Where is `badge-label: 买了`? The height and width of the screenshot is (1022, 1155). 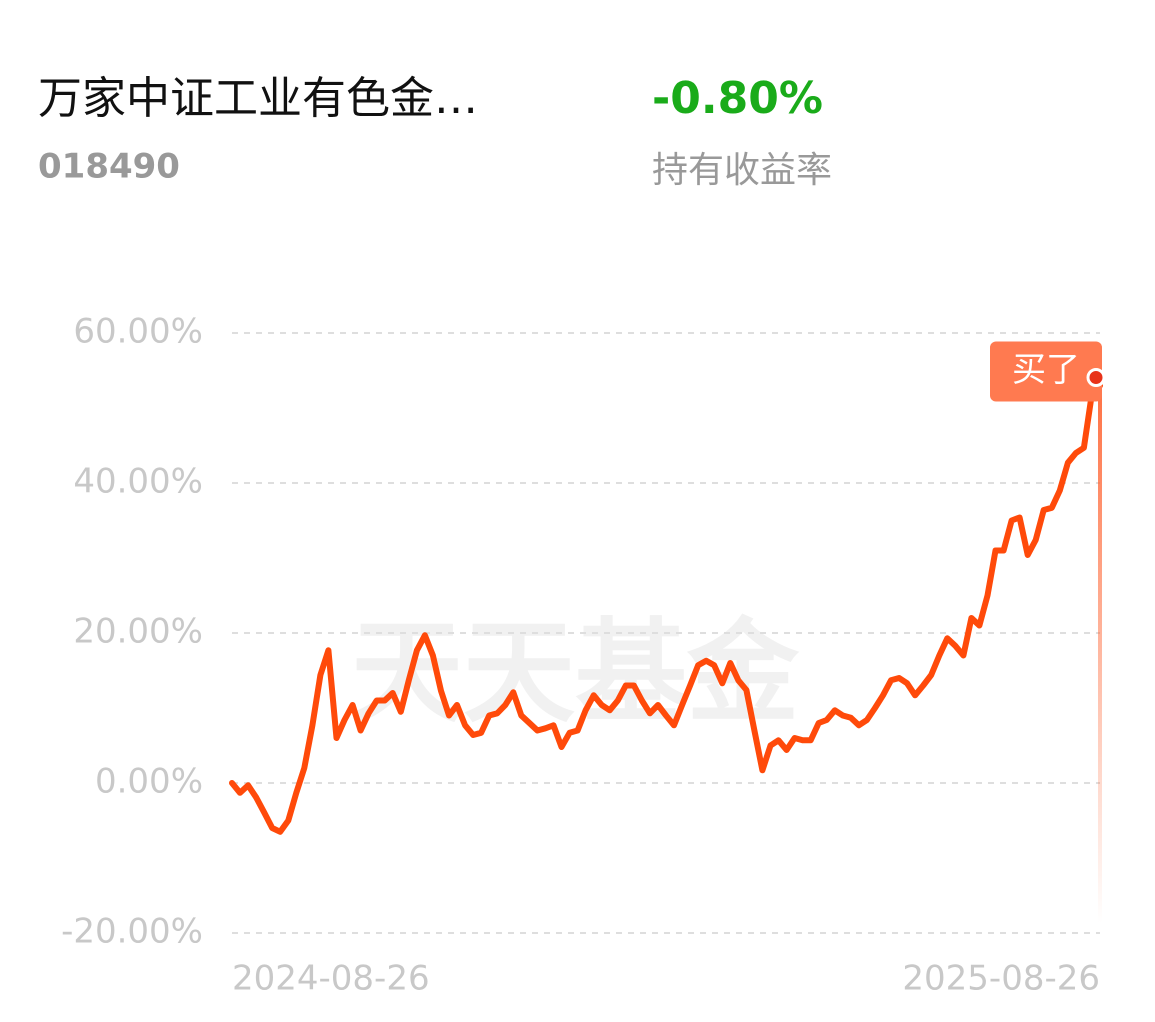 badge-label: 买了 is located at coordinates (1046, 370).